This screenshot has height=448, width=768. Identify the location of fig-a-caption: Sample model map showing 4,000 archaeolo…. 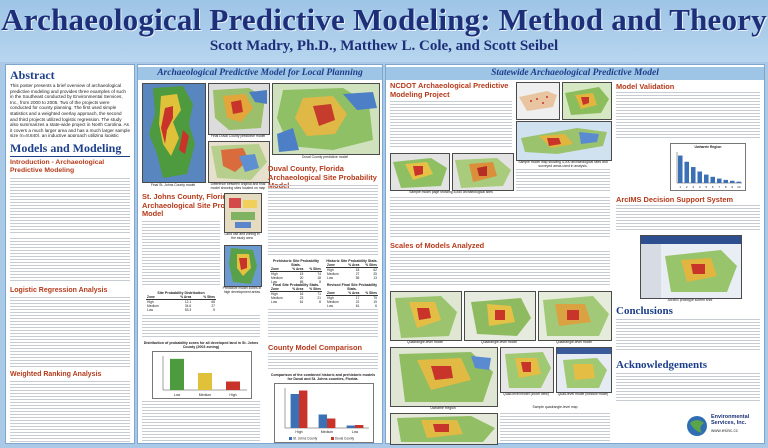
(563, 164).